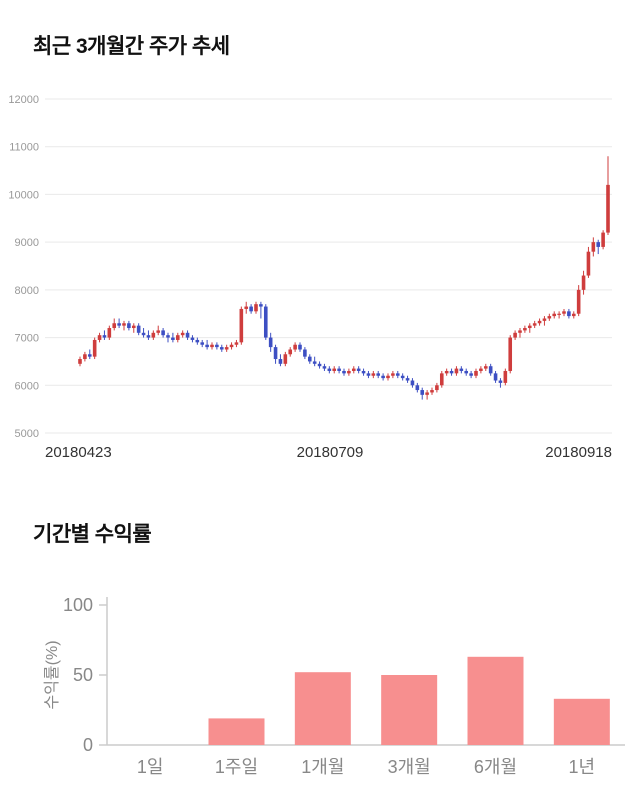 The image size is (640, 810). Describe the element at coordinates (92, 534) in the screenshot. I see `returns-title: 기간별 수익률` at that location.